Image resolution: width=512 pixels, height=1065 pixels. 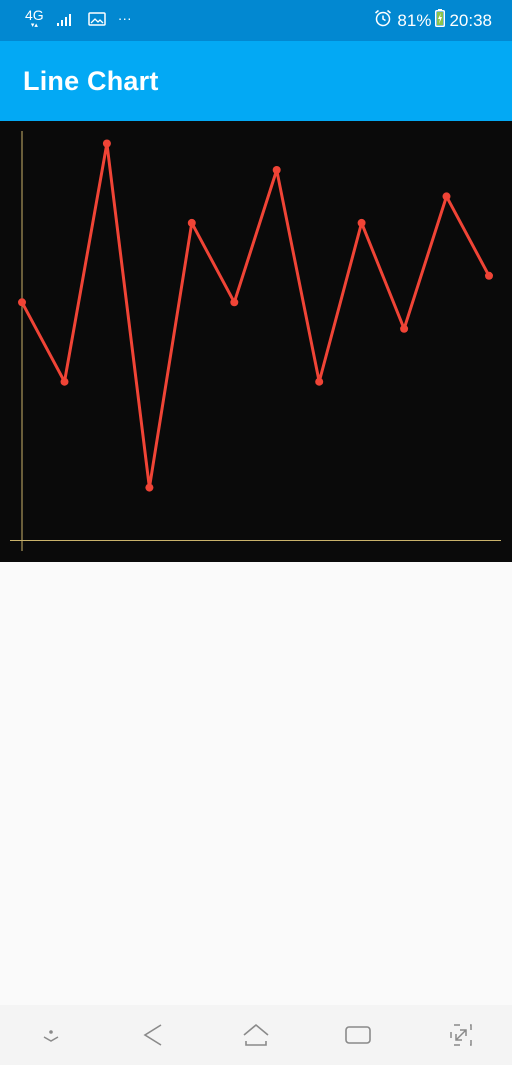 I want to click on screenshot-expand-icon, so click(x=461, y=1035).